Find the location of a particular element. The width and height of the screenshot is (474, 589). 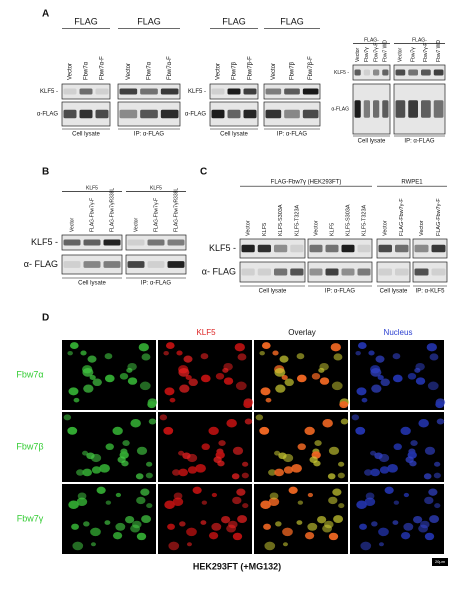

blot-header: KLF5 is located at coordinates (92, 188).